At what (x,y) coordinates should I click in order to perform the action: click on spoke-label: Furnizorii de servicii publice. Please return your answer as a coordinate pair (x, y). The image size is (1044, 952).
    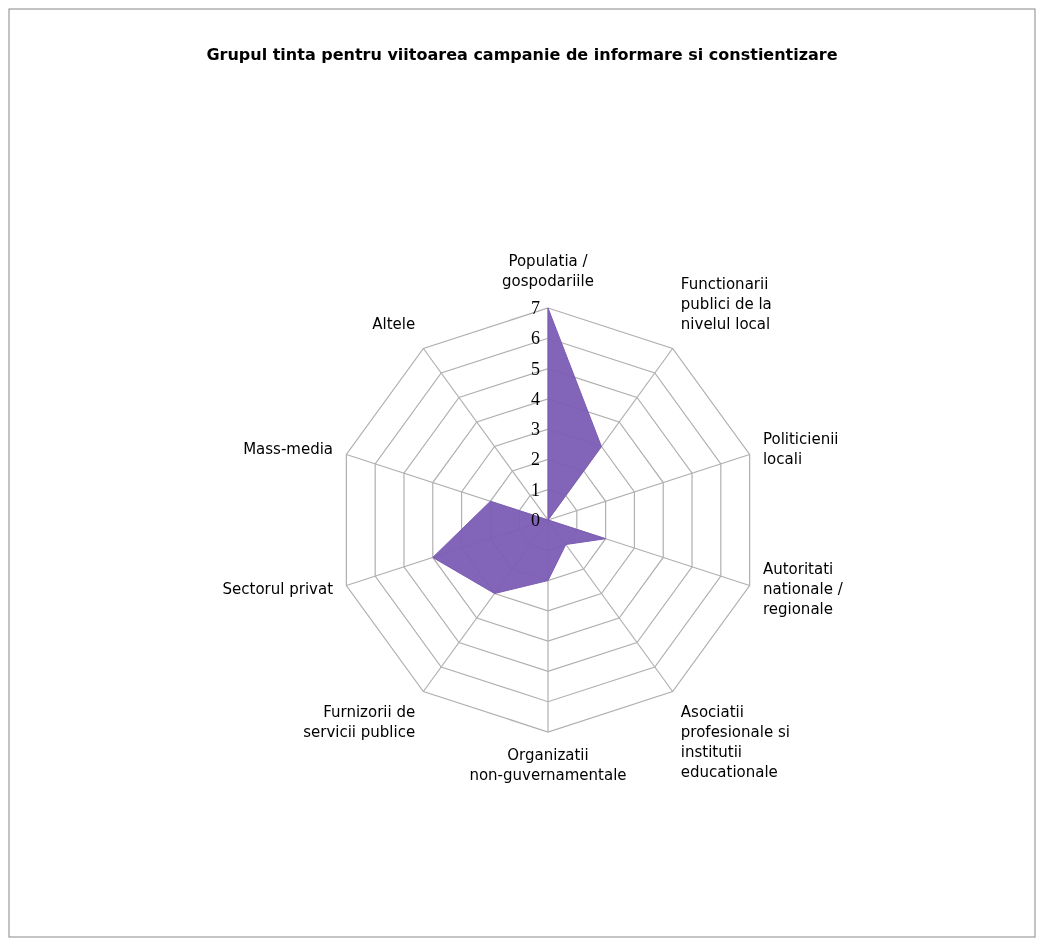
    Looking at the image, I should click on (359, 721).